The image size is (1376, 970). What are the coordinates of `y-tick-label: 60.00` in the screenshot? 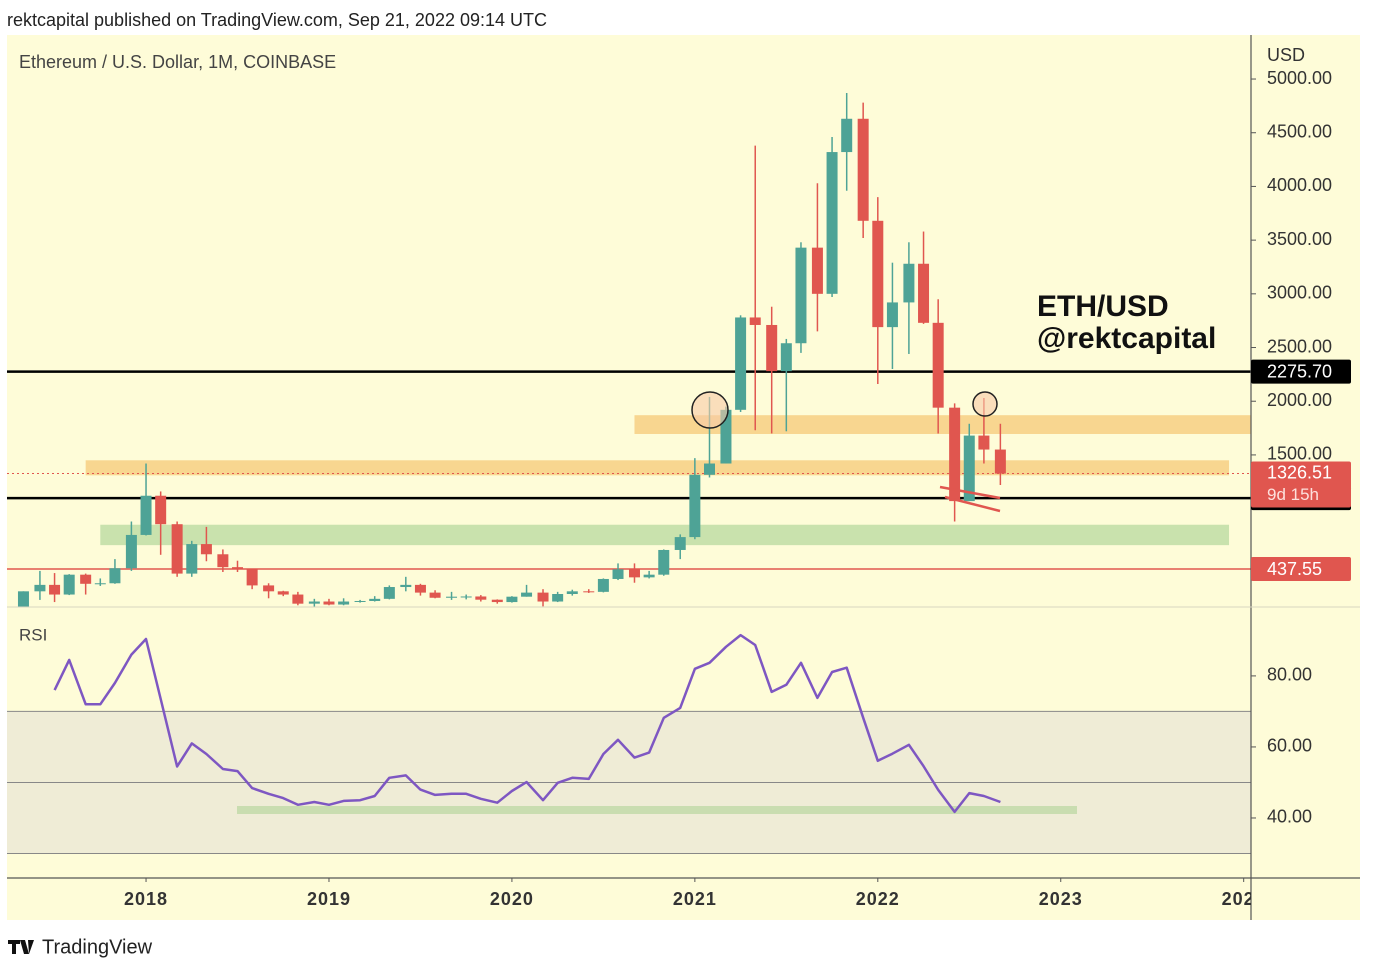 It's located at (1289, 746).